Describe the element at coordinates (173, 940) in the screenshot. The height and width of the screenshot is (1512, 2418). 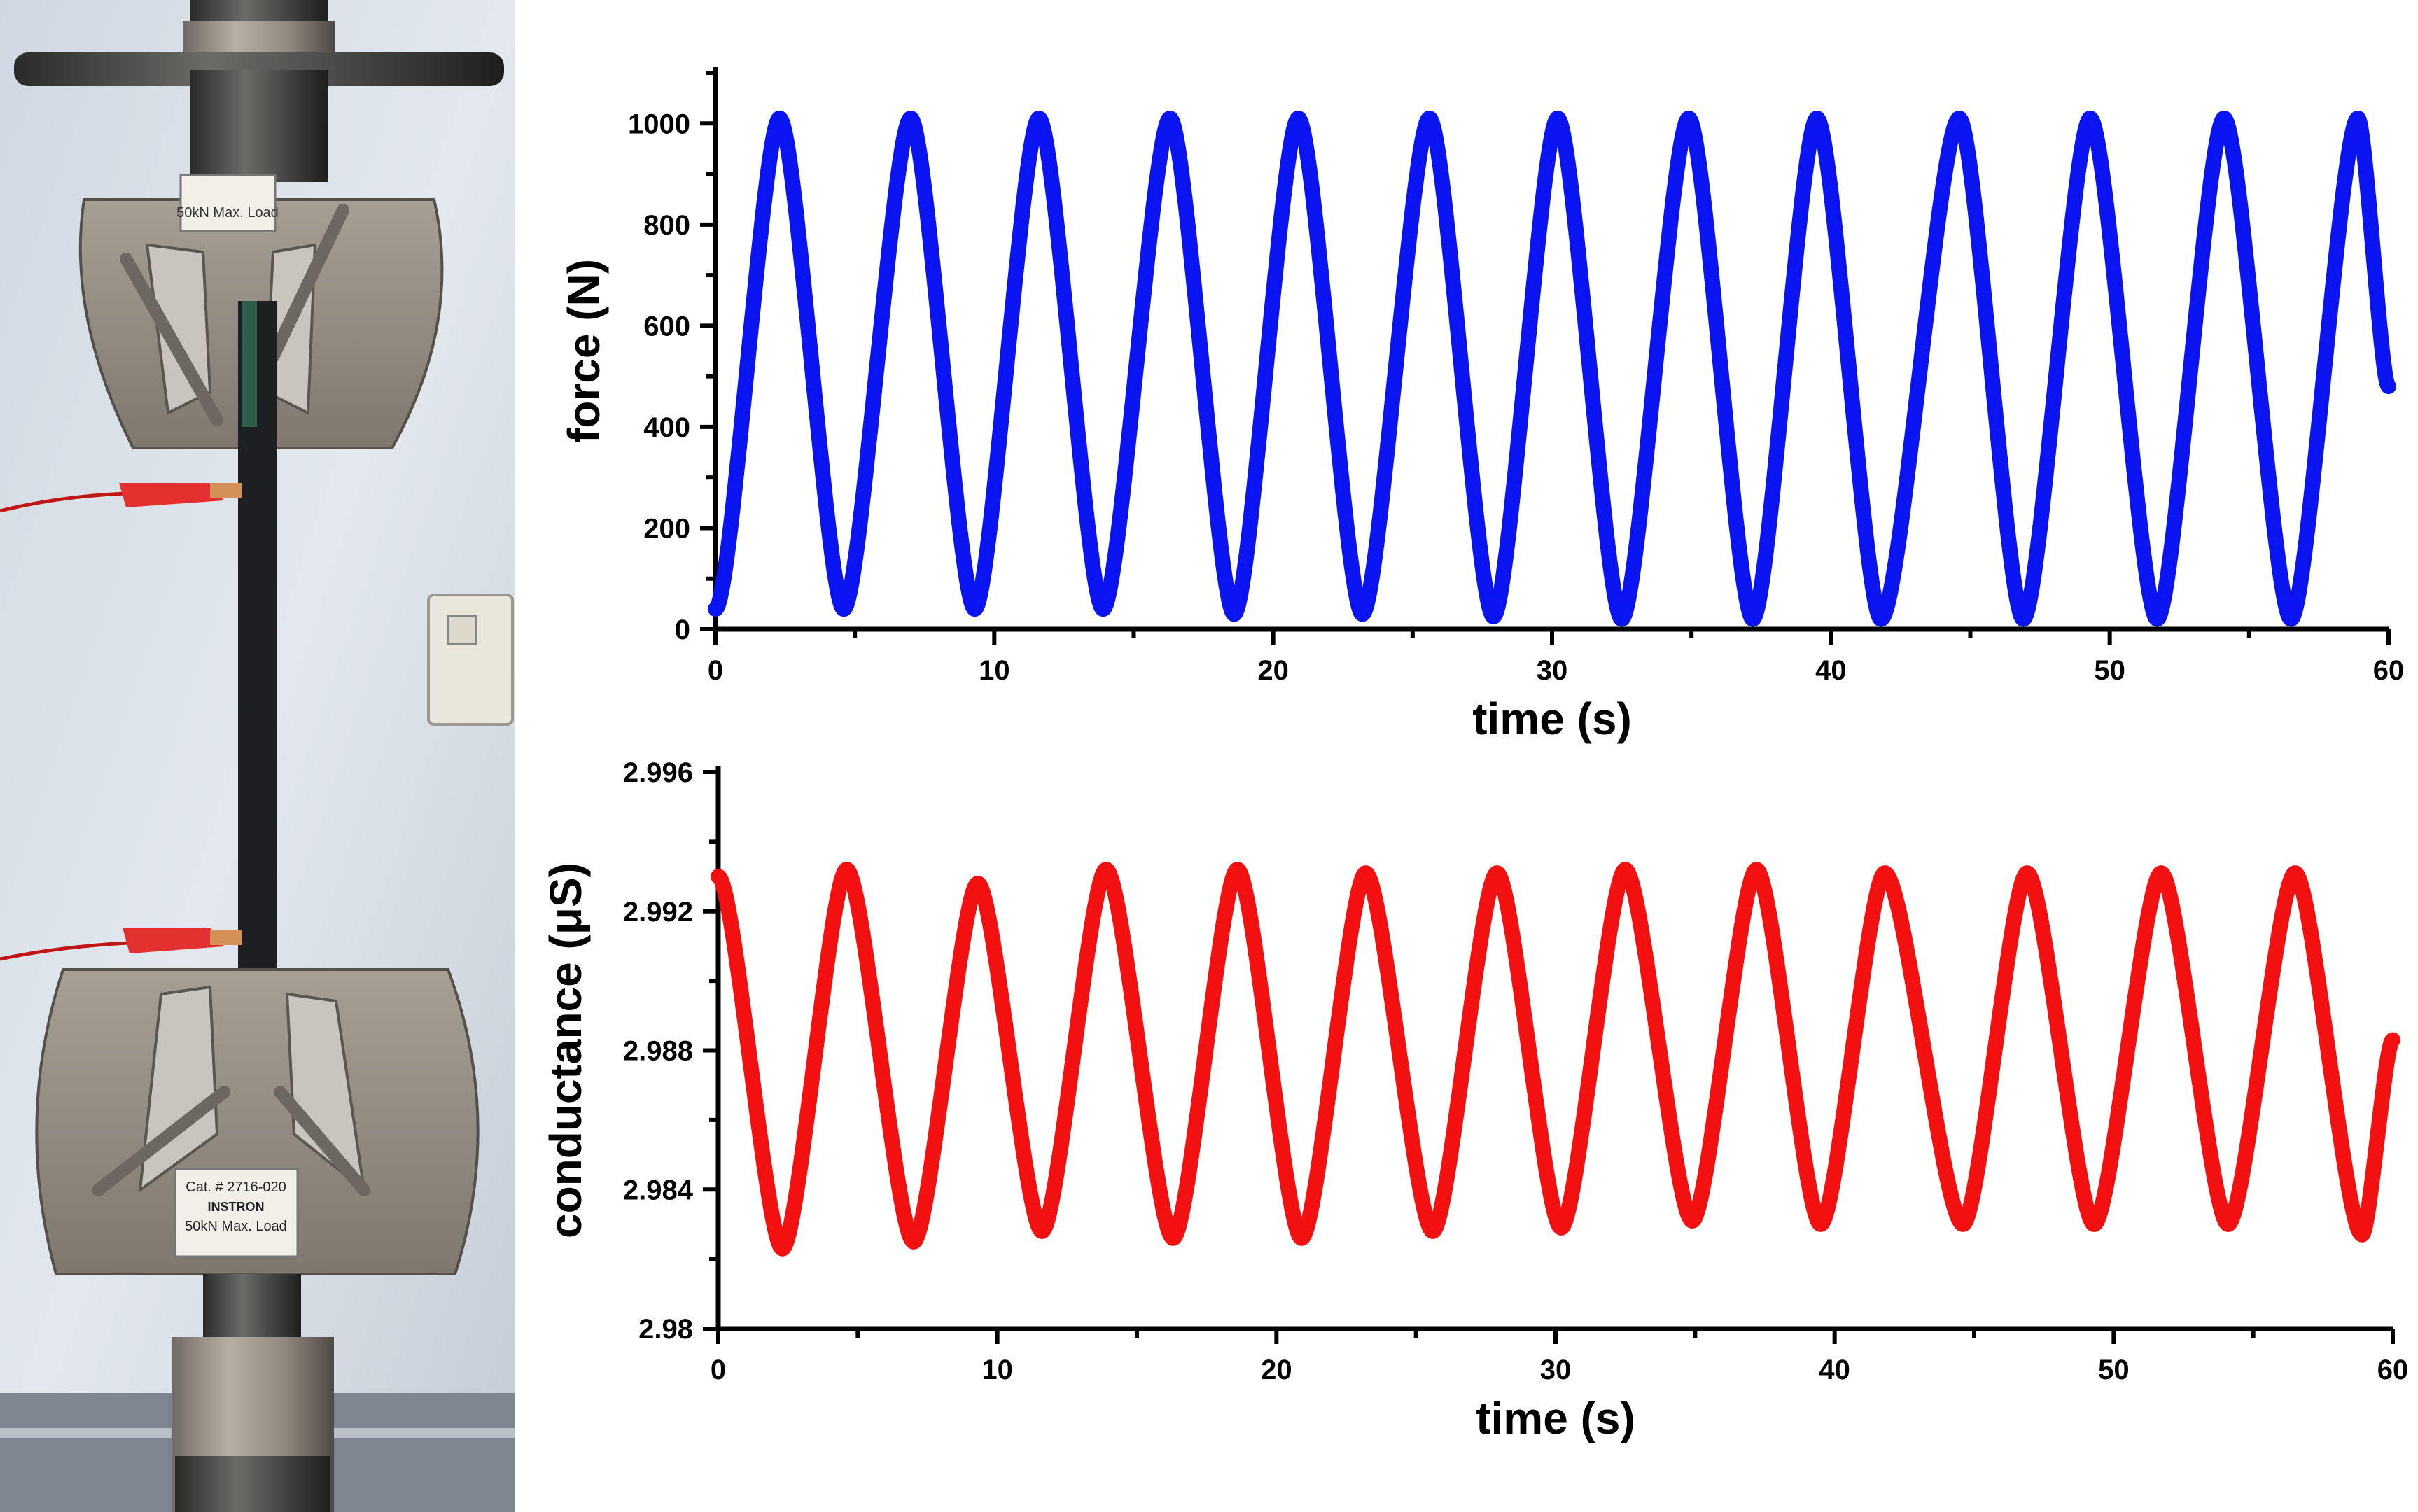
I see `lower-alligator-clip` at that location.